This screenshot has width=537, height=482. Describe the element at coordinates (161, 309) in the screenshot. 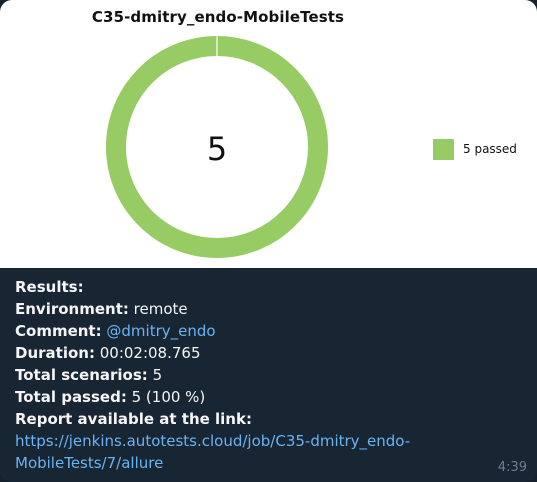

I see `environment-value: remote` at that location.